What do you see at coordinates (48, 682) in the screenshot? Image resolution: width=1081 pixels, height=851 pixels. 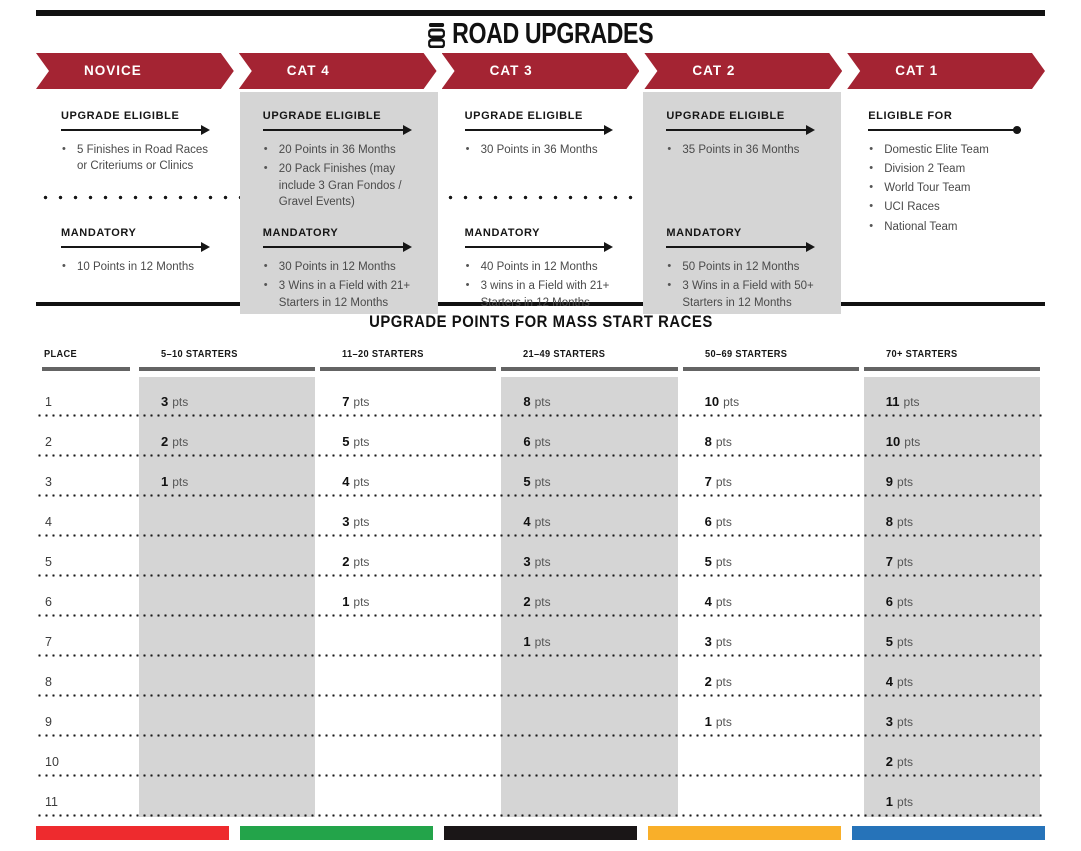 I see `place-value: 8` at bounding box center [48, 682].